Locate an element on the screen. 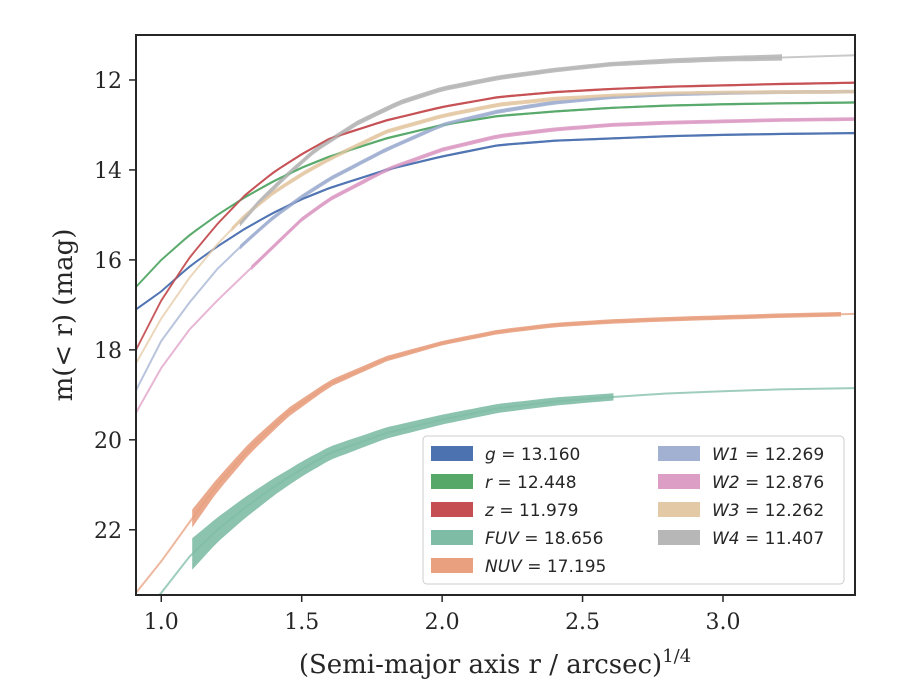 This screenshot has width=900, height=700. x-axis-title-superscript: 1/4 is located at coordinates (676, 656).